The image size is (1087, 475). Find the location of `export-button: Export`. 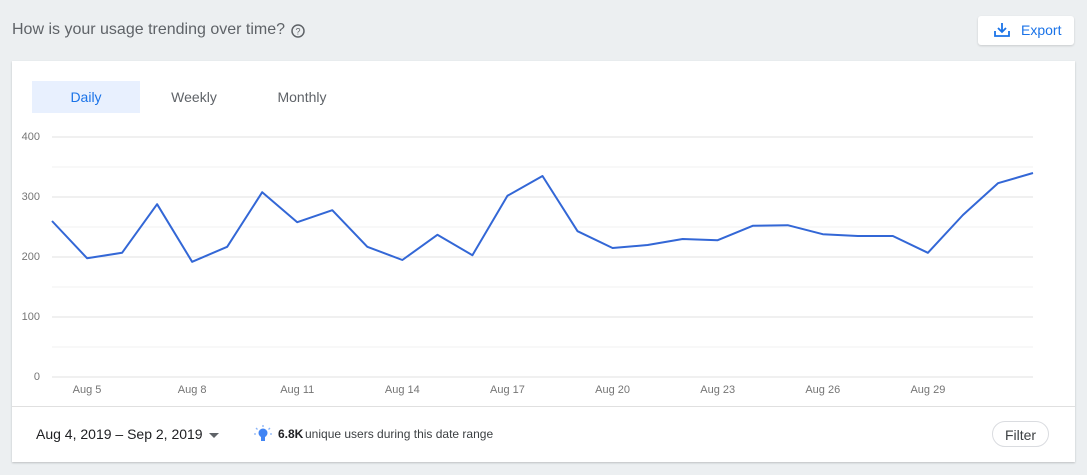

export-button: Export is located at coordinates (1026, 30).